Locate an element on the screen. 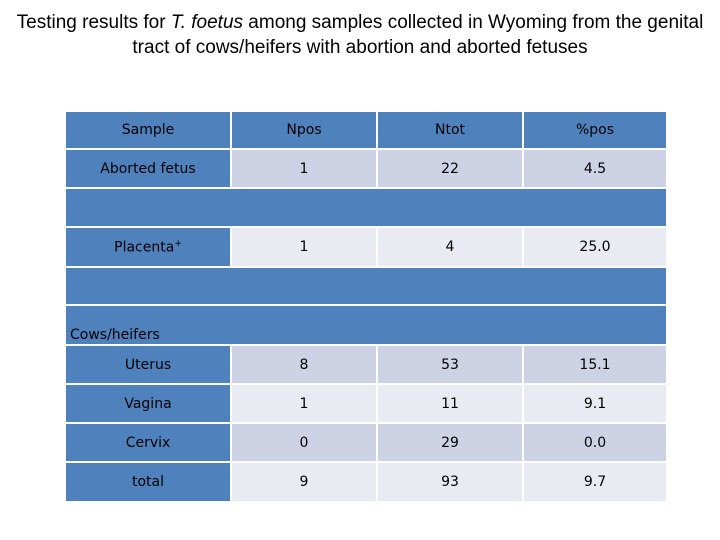  table-row: Vagina 1 11 9.1 is located at coordinates (366, 403).